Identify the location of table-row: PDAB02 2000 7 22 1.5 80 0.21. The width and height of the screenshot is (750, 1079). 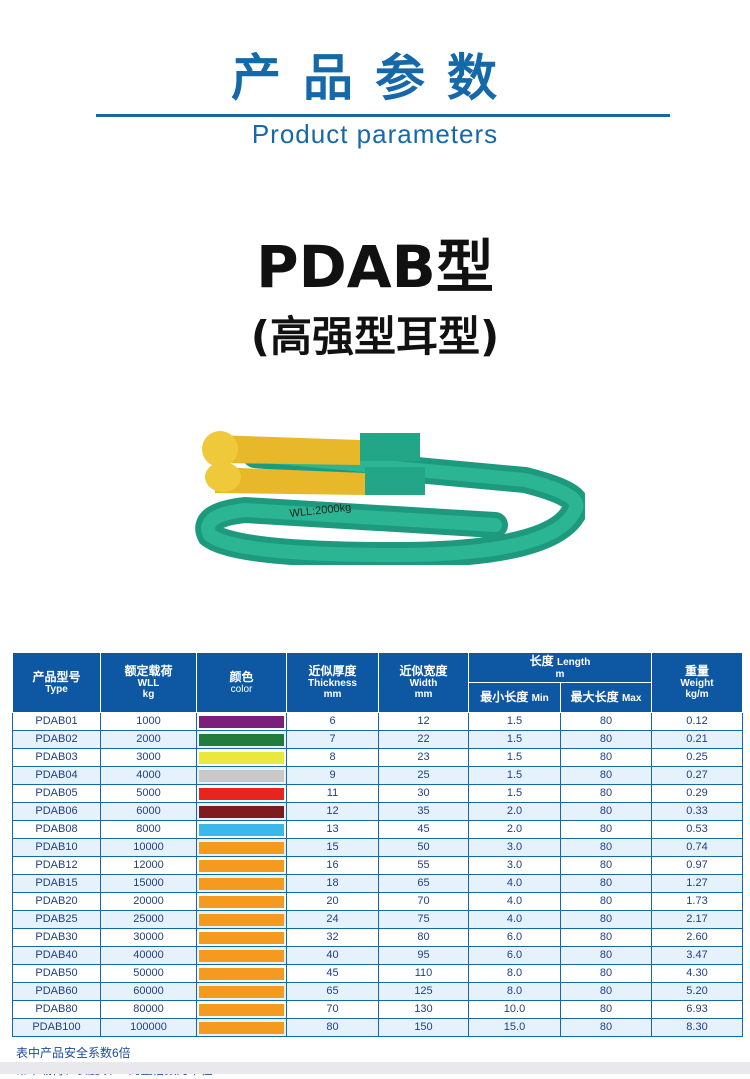
(377, 739).